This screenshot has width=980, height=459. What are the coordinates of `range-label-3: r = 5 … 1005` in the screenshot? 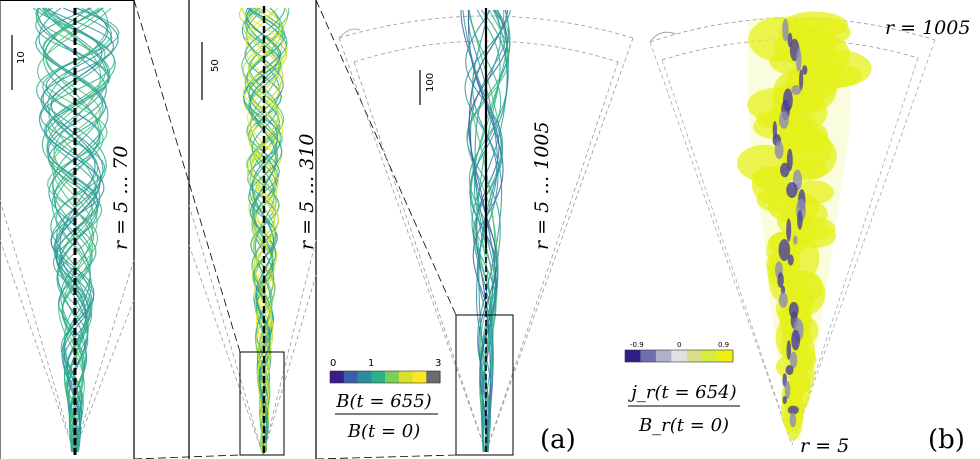 It's located at (542, 185).